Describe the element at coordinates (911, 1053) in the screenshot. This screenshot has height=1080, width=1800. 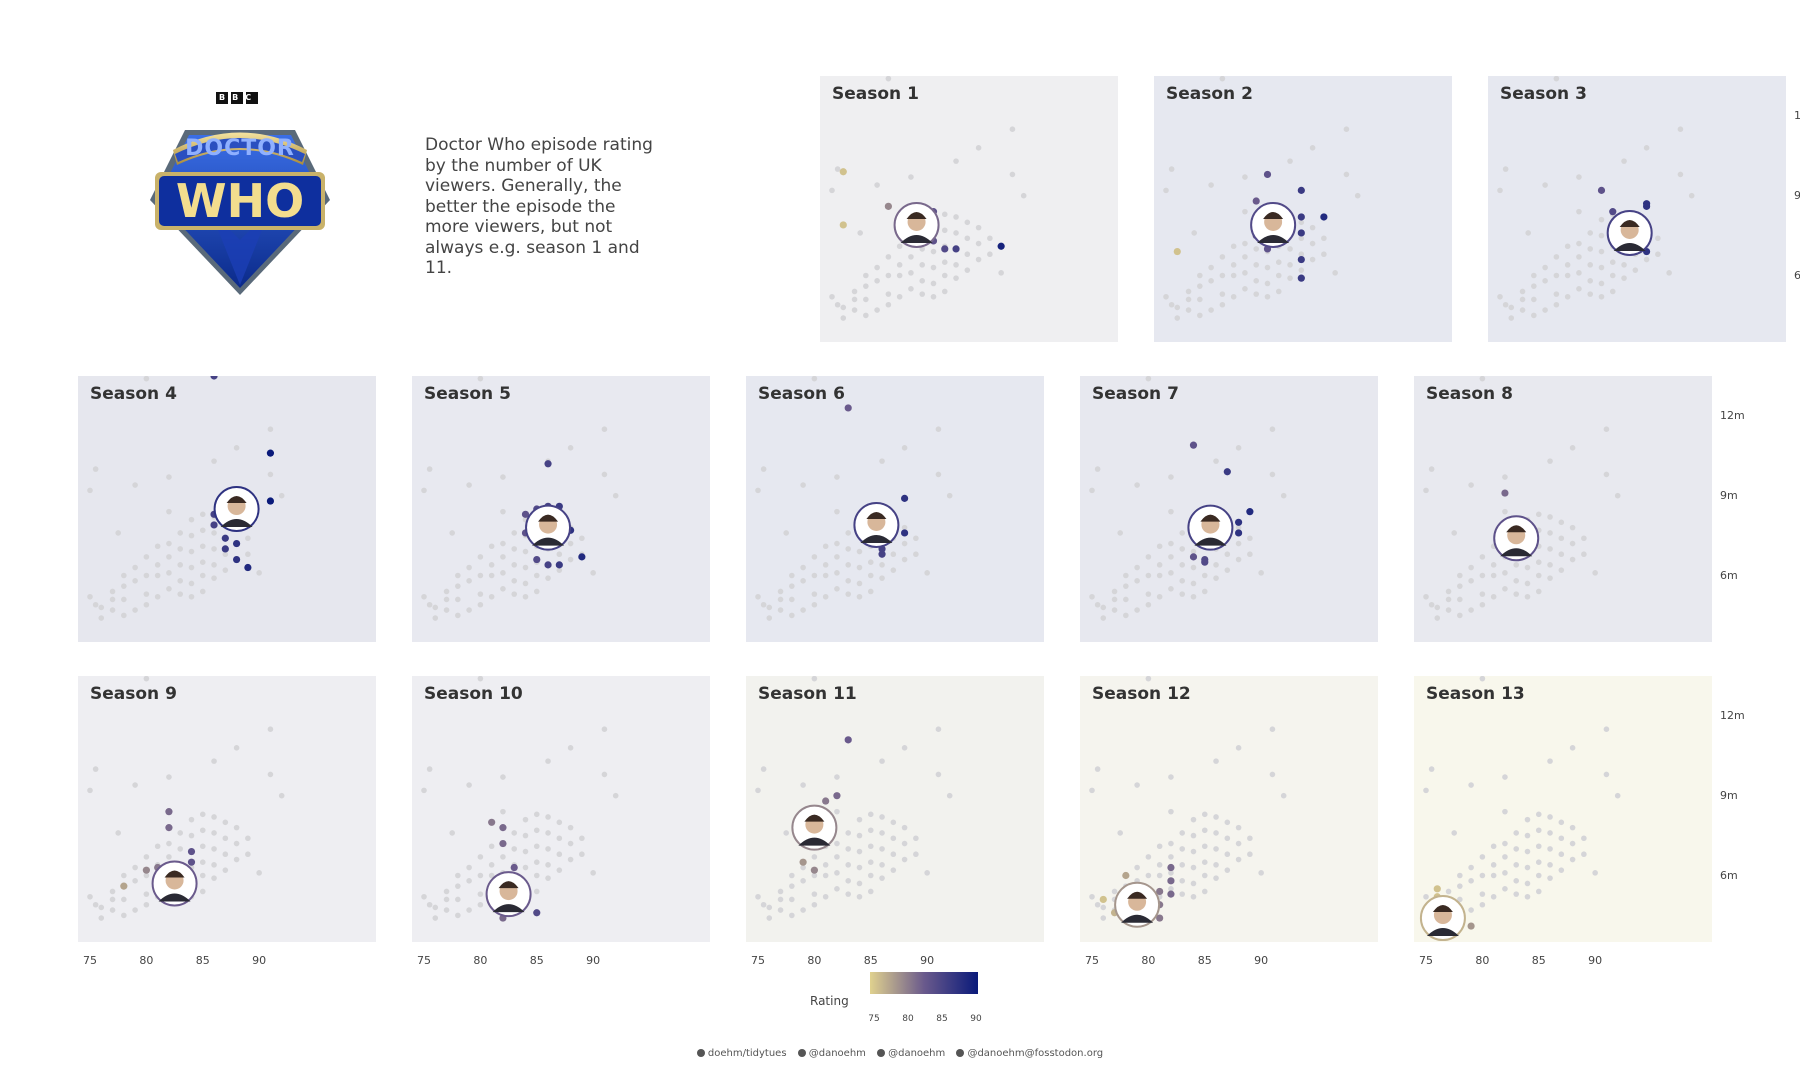
I see `footer-threads: @danoehm` at that location.